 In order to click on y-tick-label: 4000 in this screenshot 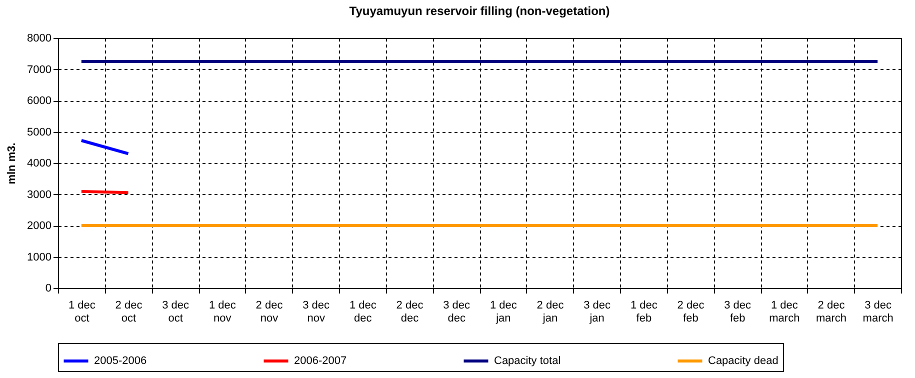, I will do `click(39, 164)`.